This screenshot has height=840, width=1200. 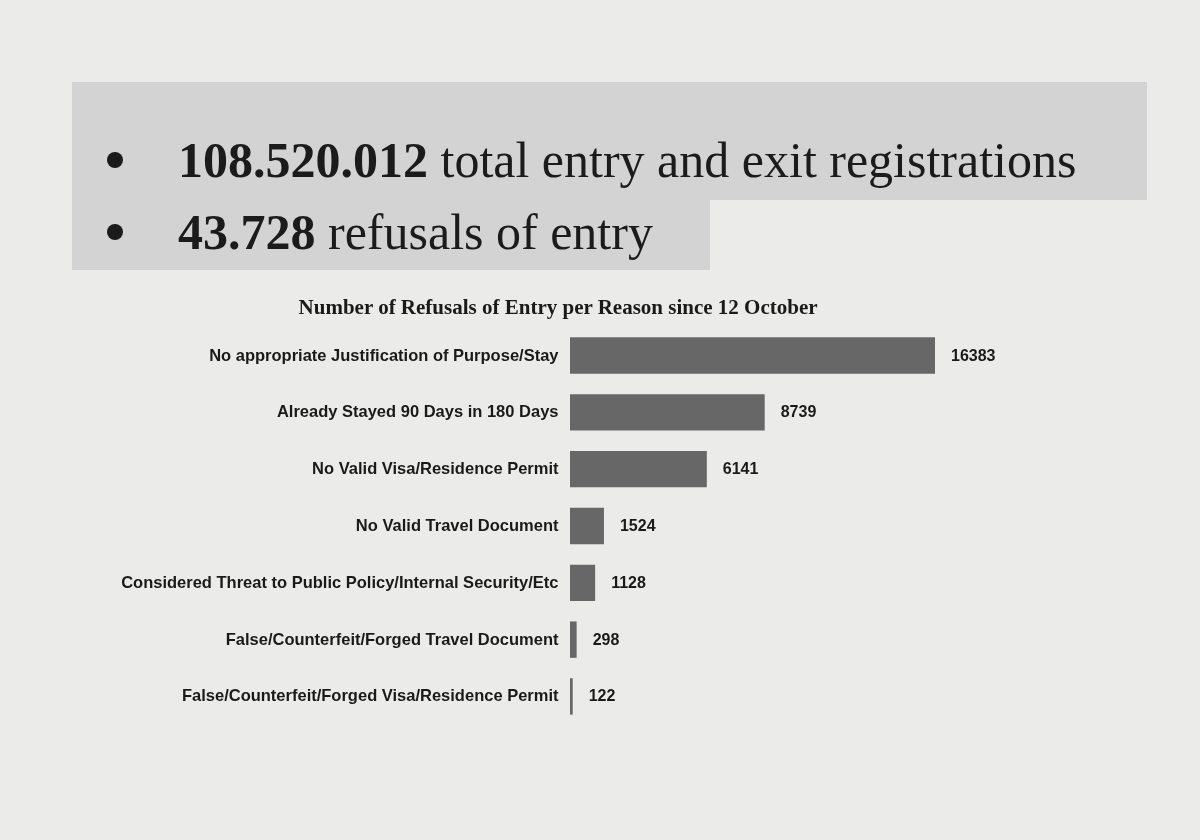 I want to click on y-tick-label: Considered Threat to Public Policy/Internal Security/Etc, so click(x=340, y=581).